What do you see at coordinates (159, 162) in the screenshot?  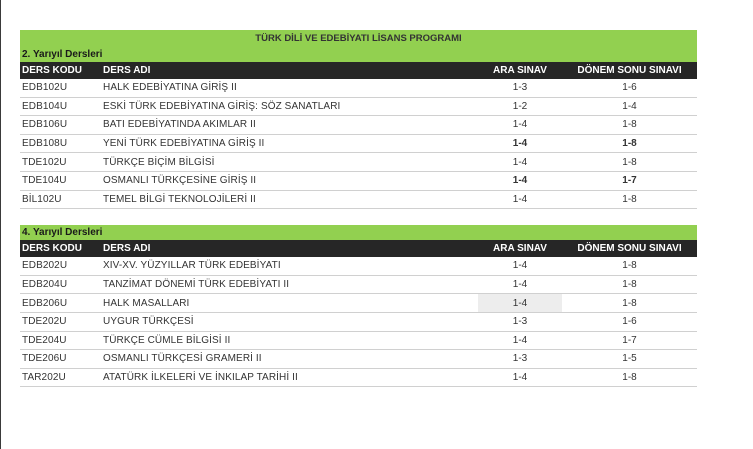 I see `course-name: TÜRKÇE BİÇİM BİLGİSİ` at bounding box center [159, 162].